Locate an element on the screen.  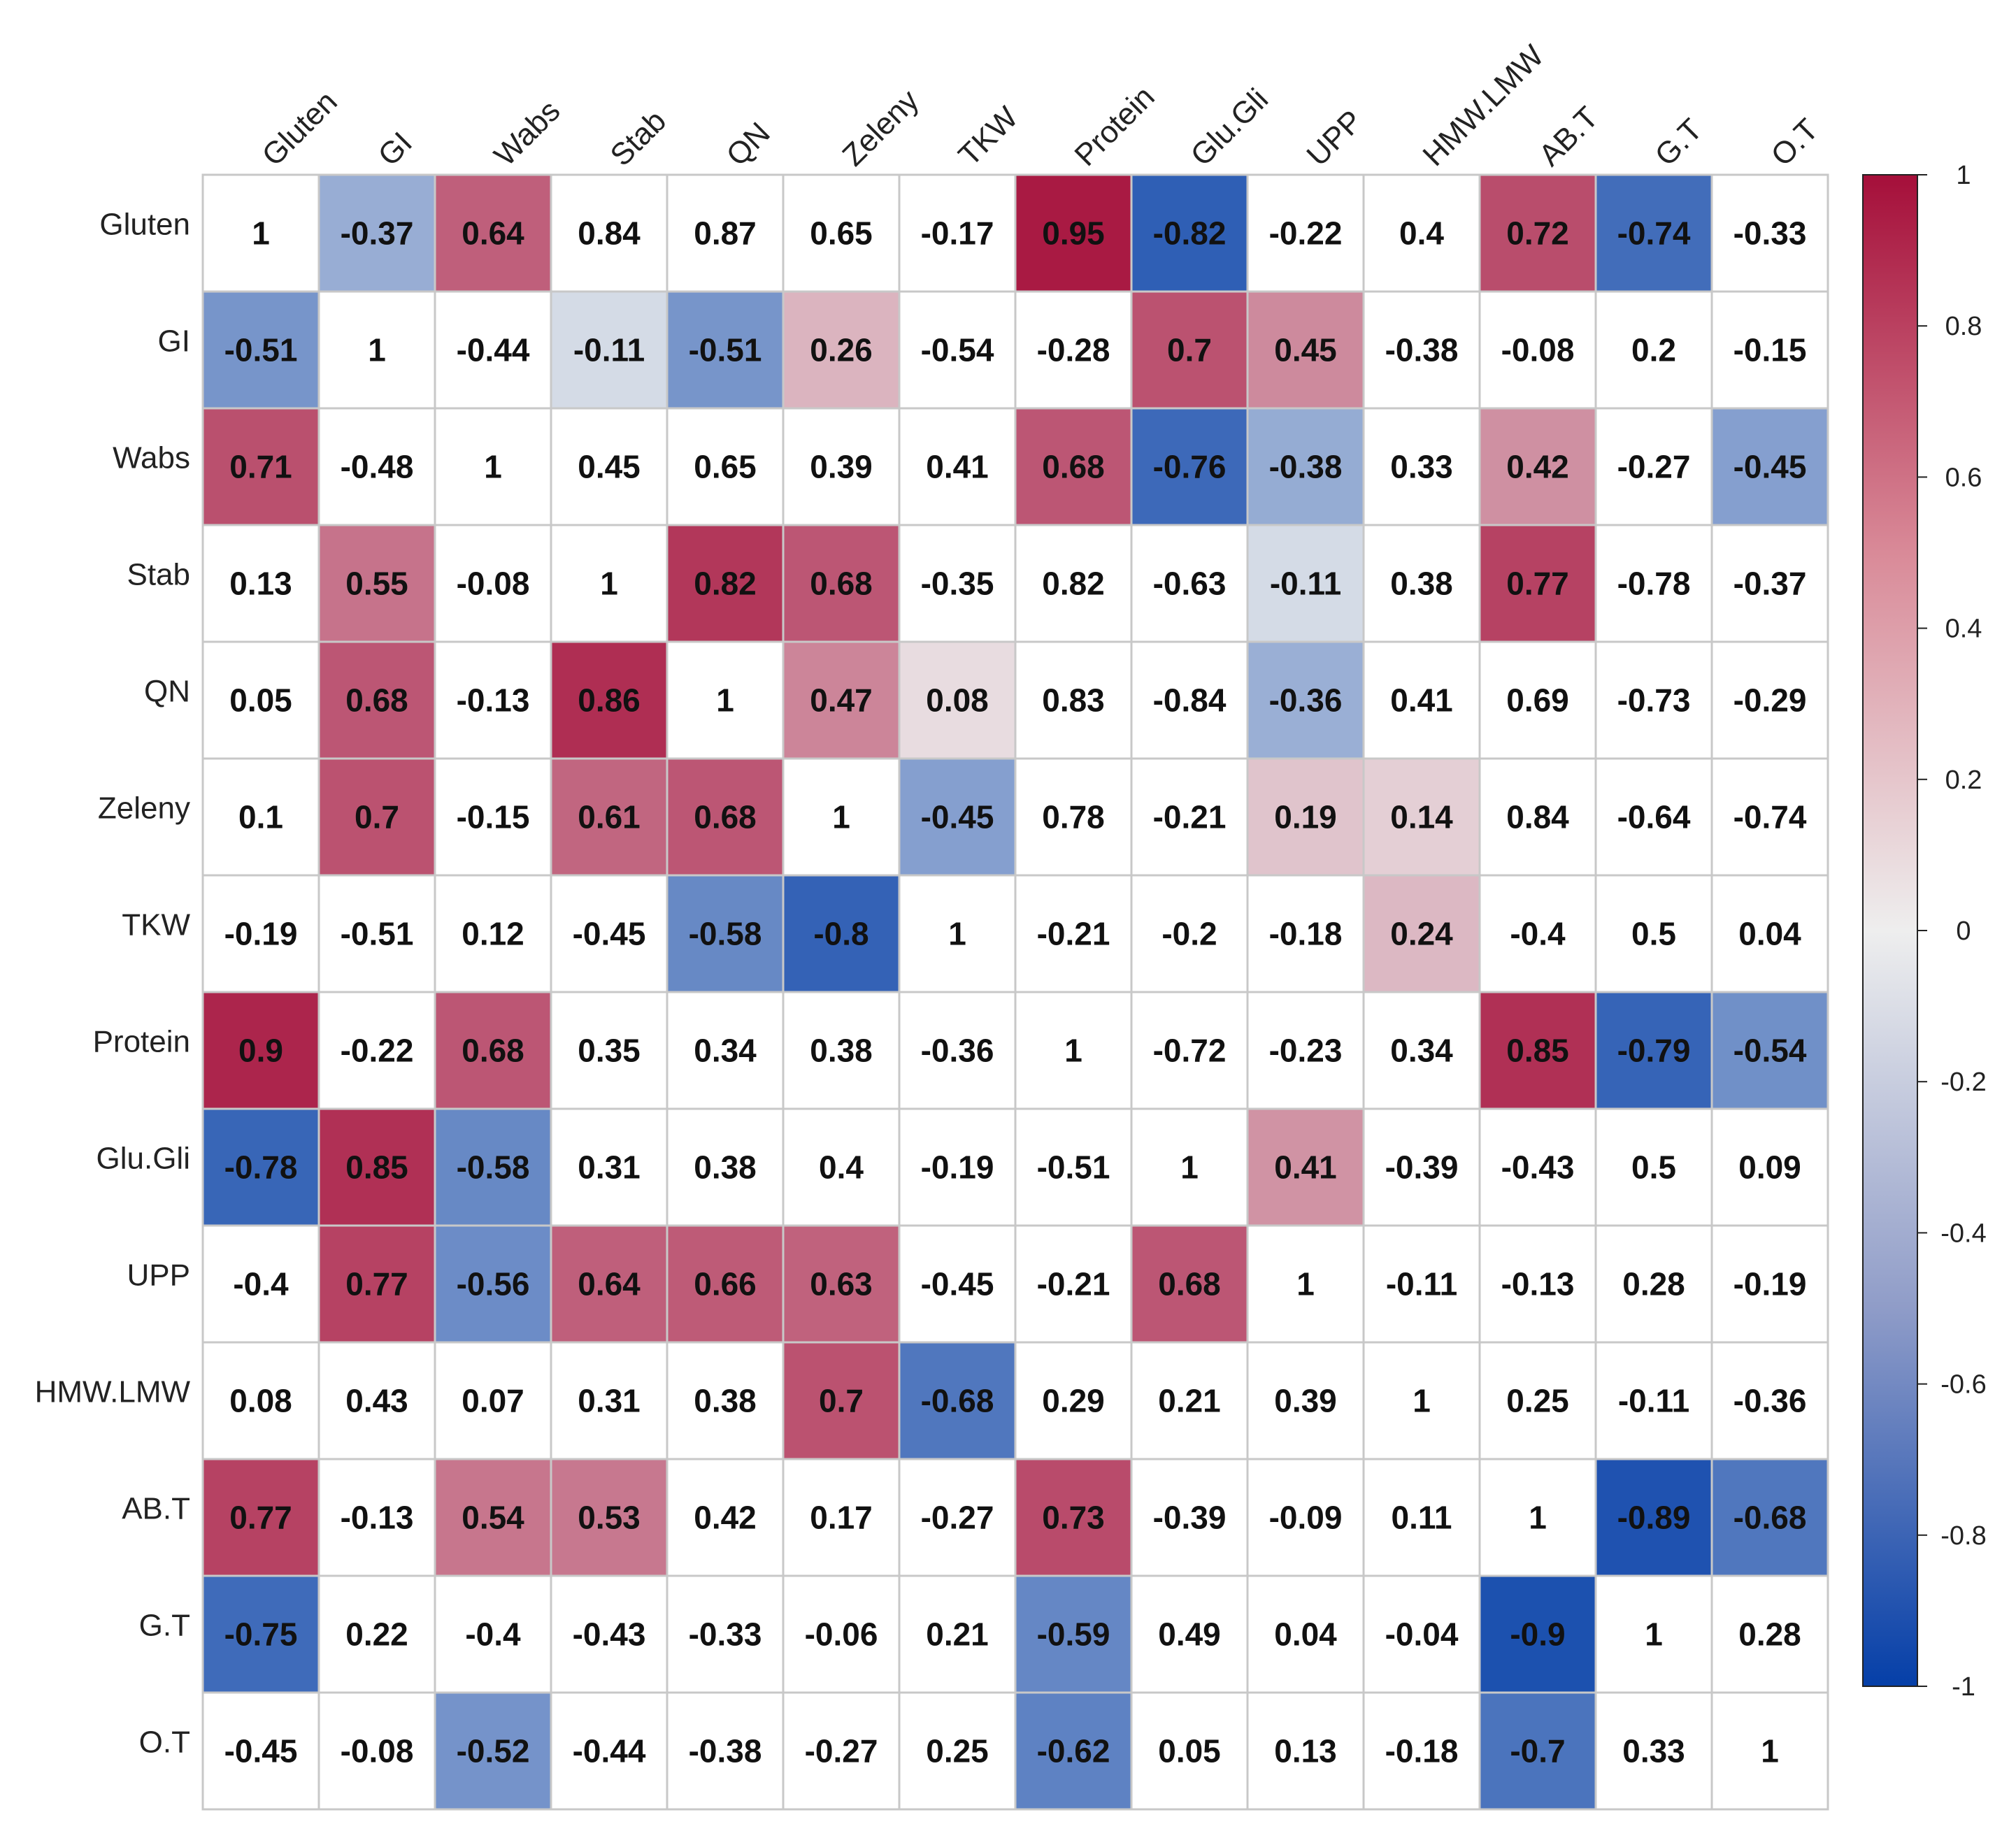
cell-value-label: 0.95 is located at coordinates (1073, 234).